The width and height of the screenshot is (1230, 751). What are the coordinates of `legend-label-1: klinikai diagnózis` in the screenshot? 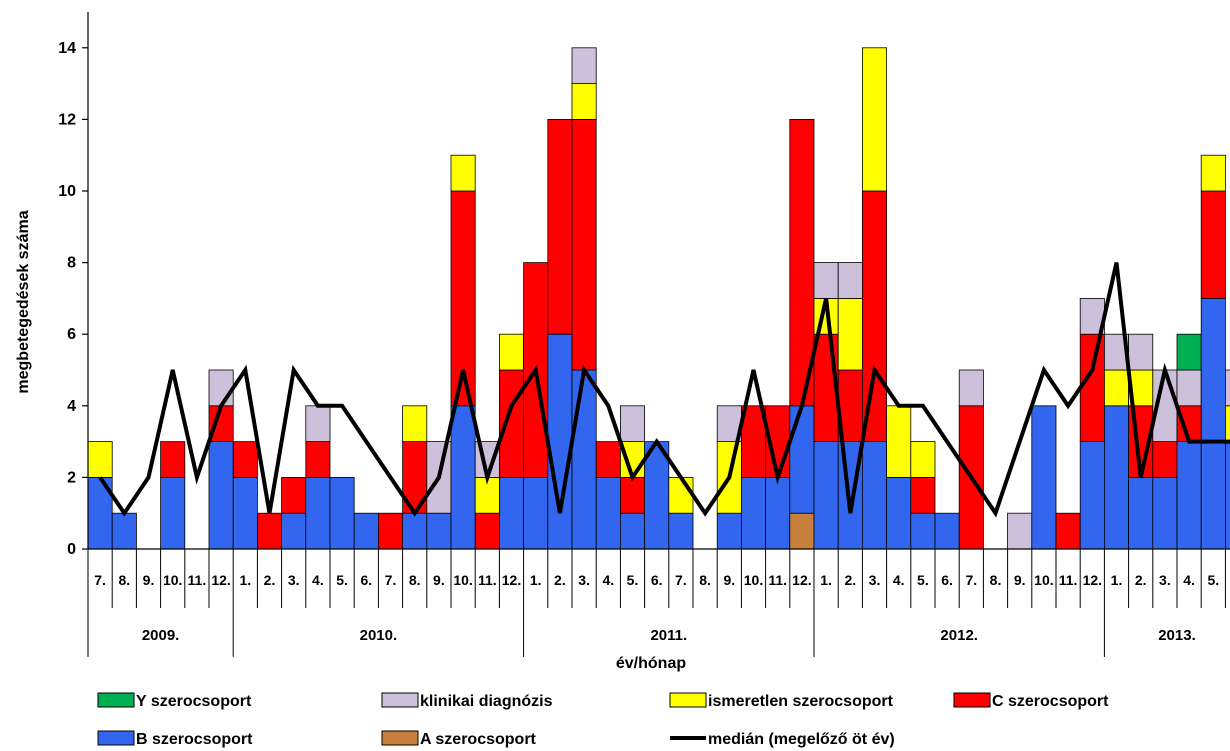 It's located at (486, 701).